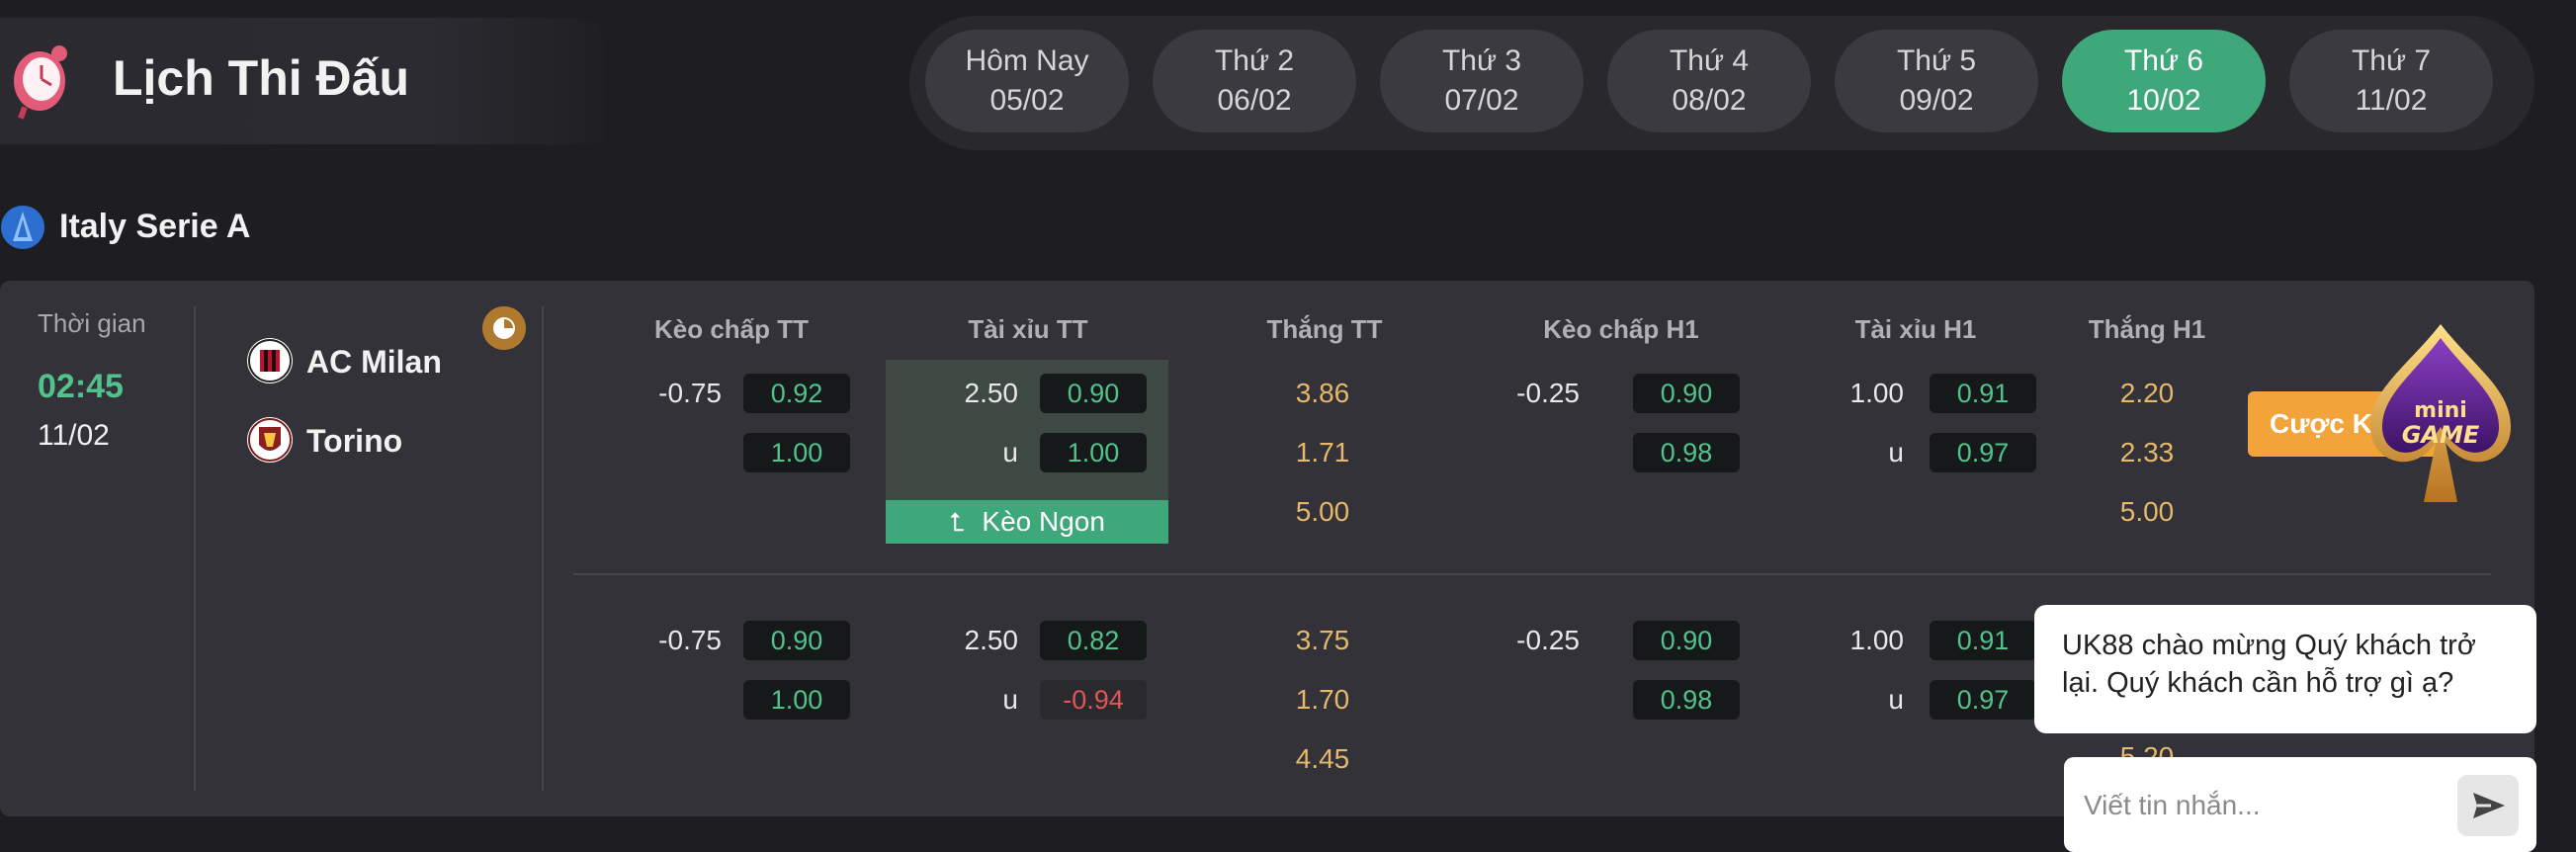 The height and width of the screenshot is (852, 2576). What do you see at coordinates (1254, 100) in the screenshot?
I see `day-date: 06/02` at bounding box center [1254, 100].